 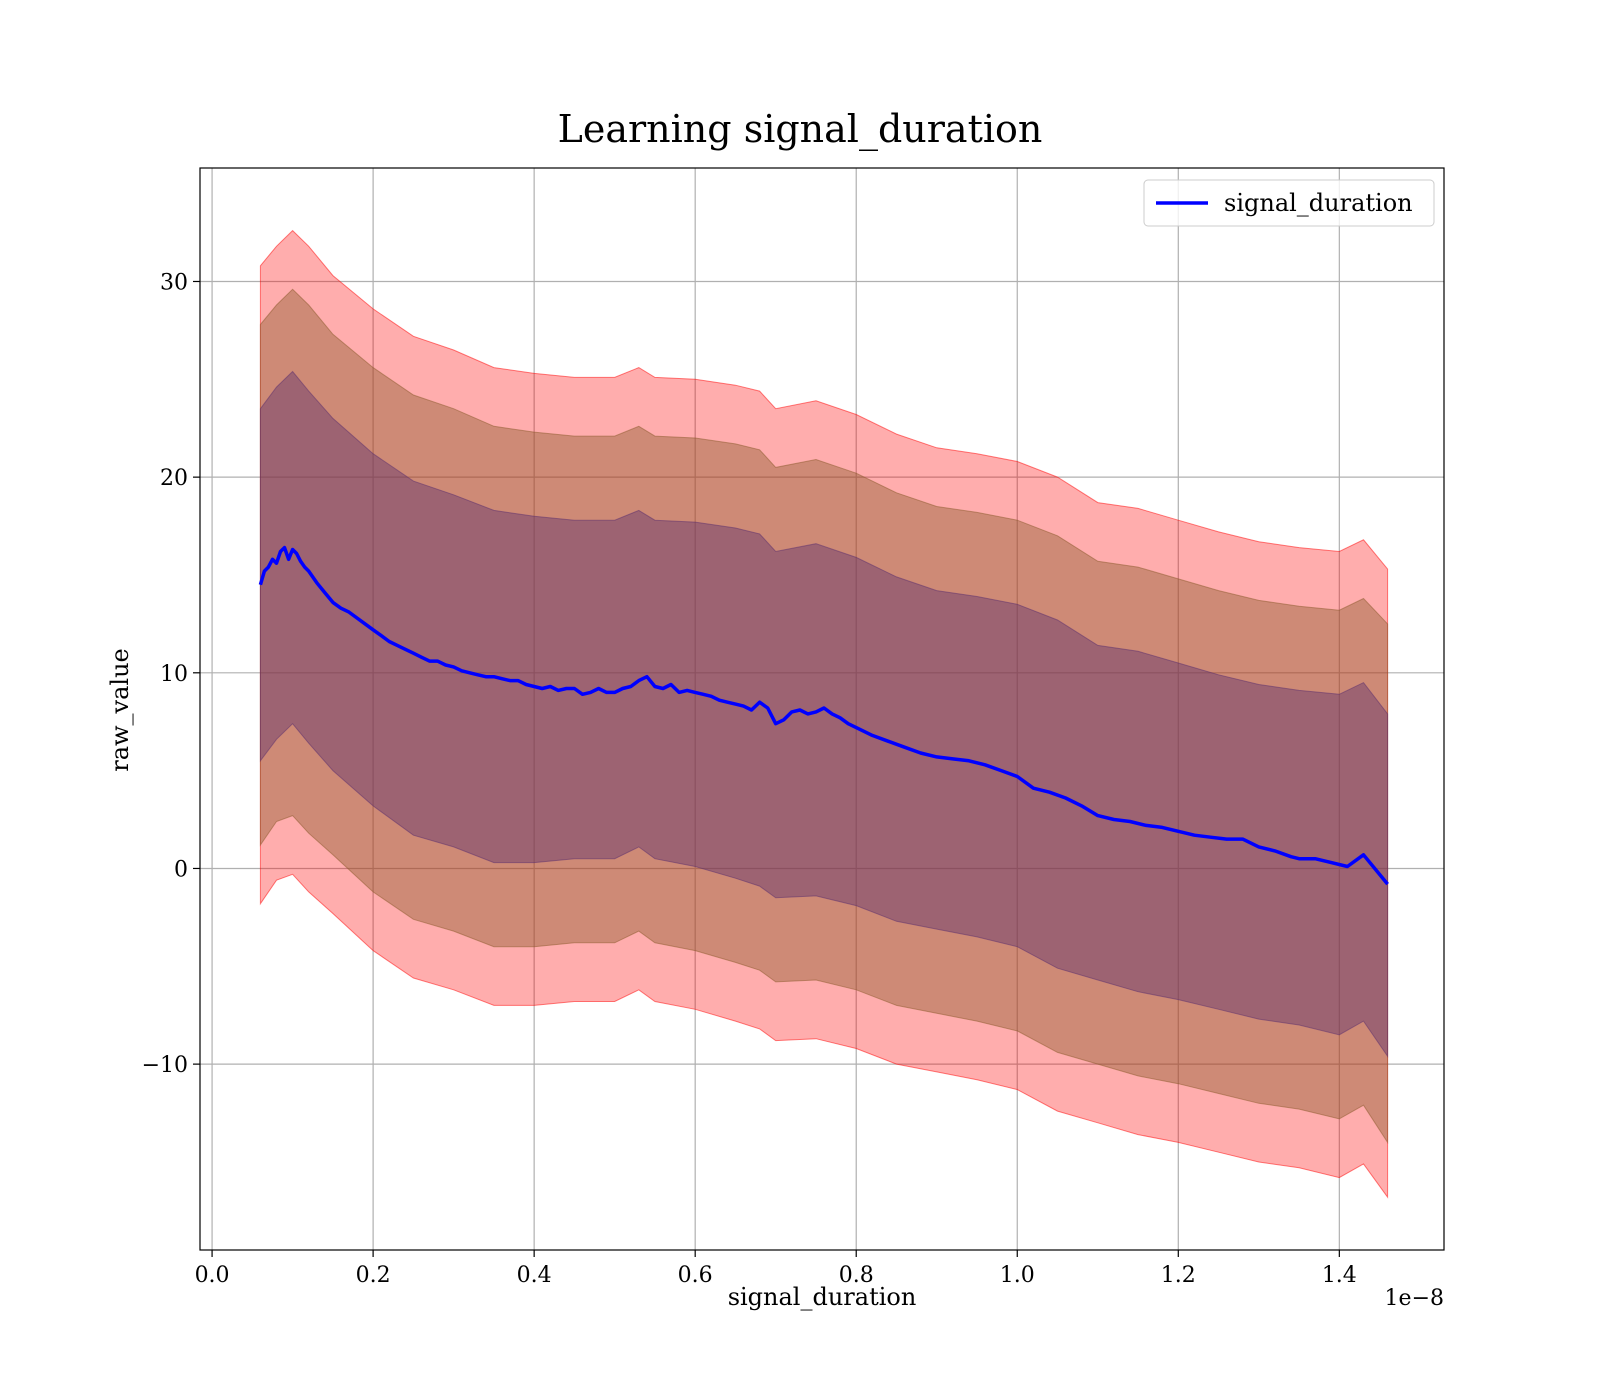 I want to click on x-tick-label: 1.2, so click(x=1178, y=1275).